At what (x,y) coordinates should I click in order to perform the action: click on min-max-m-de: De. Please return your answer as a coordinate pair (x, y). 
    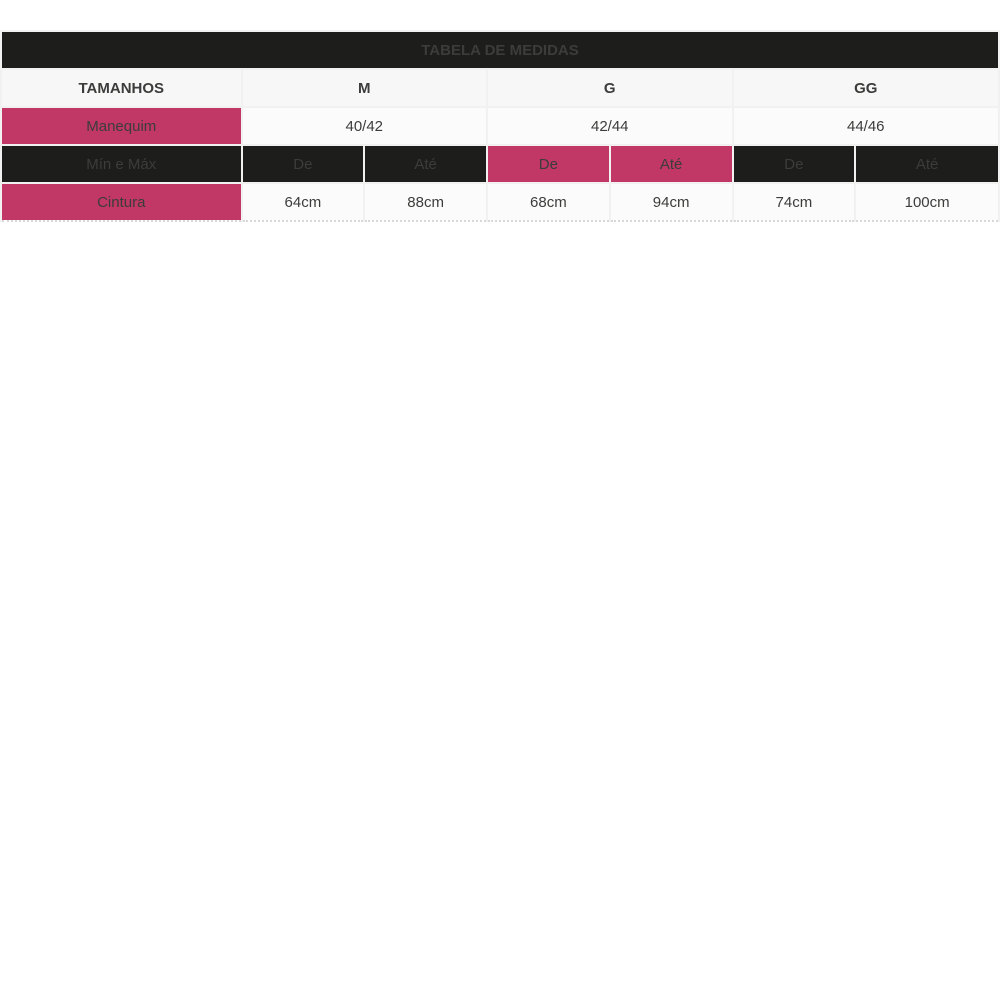
    Looking at the image, I should click on (303, 164).